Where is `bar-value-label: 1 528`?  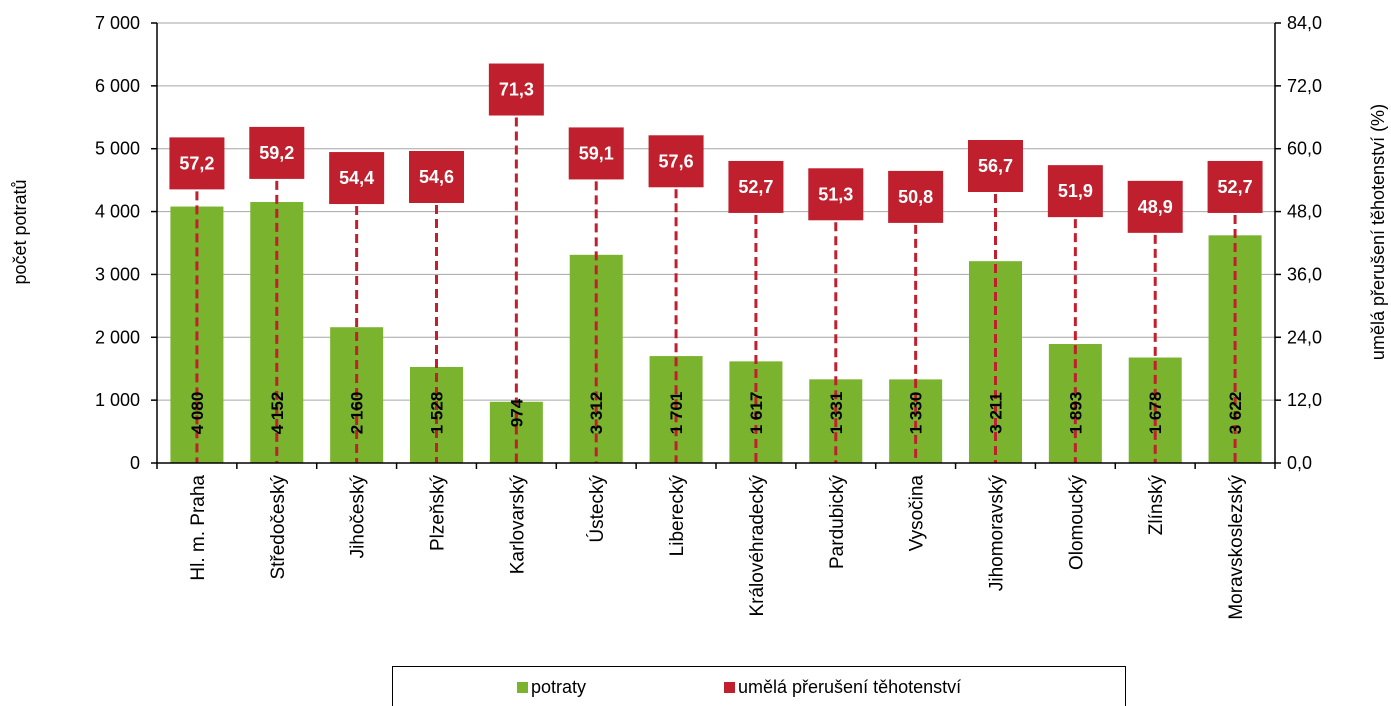
bar-value-label: 1 528 is located at coordinates (437, 413).